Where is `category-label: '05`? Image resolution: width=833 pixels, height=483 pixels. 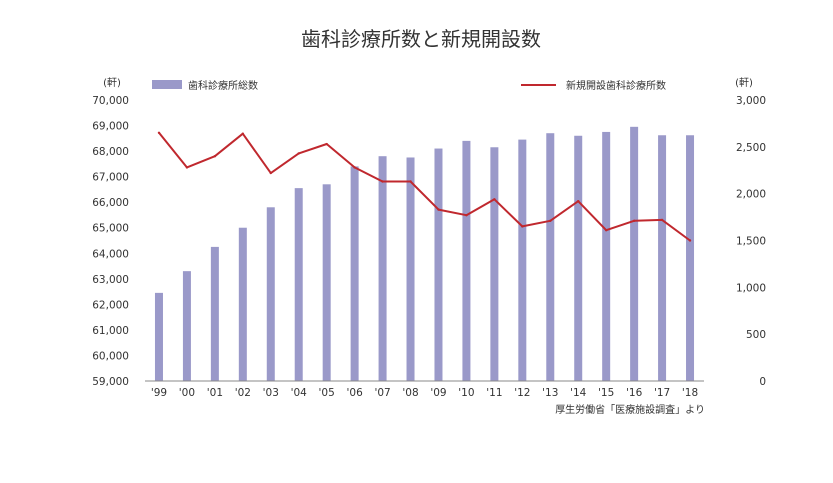
category-label: '05 is located at coordinates (327, 393).